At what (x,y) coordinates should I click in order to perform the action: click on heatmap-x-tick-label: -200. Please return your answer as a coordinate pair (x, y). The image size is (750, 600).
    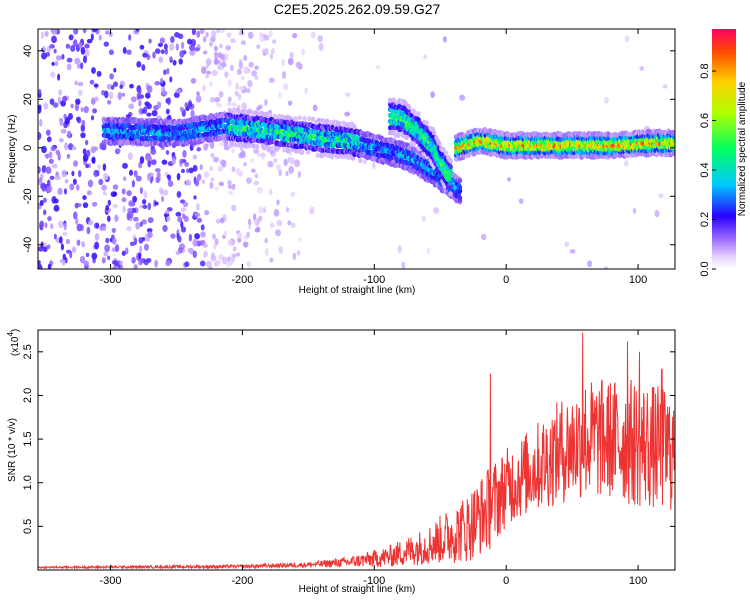
    Looking at the image, I should click on (242, 280).